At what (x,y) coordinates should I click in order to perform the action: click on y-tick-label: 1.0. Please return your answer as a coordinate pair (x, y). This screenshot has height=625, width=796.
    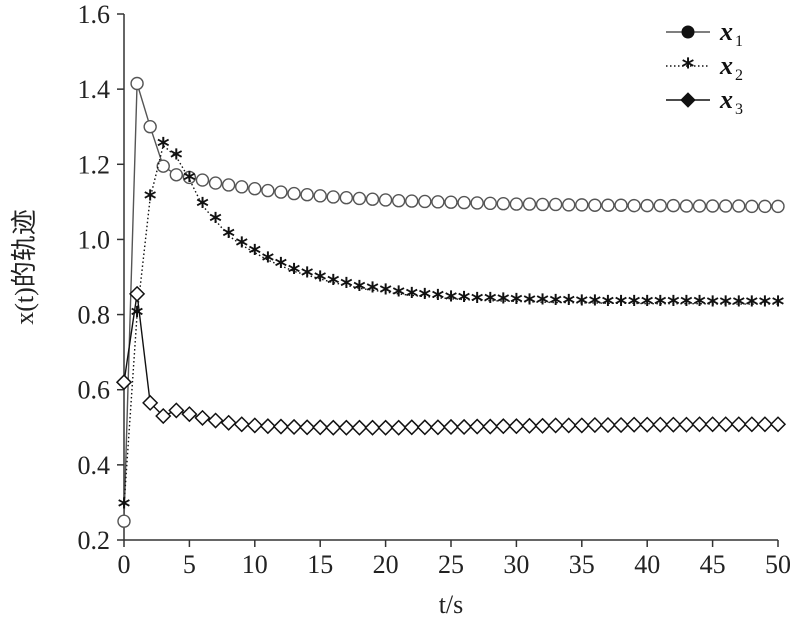
    Looking at the image, I should click on (94, 239).